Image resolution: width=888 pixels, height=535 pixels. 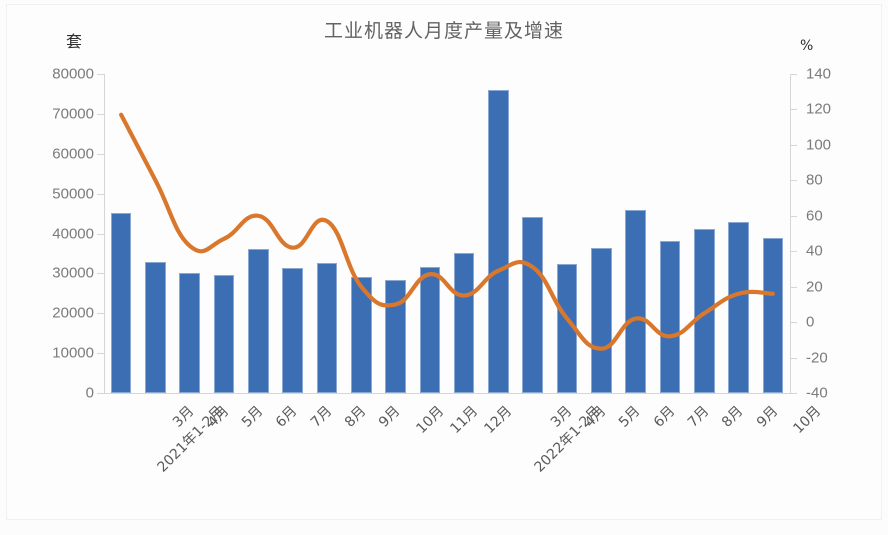 What do you see at coordinates (814, 287) in the screenshot?
I see `secondary-y-axis-tick-label: 20` at bounding box center [814, 287].